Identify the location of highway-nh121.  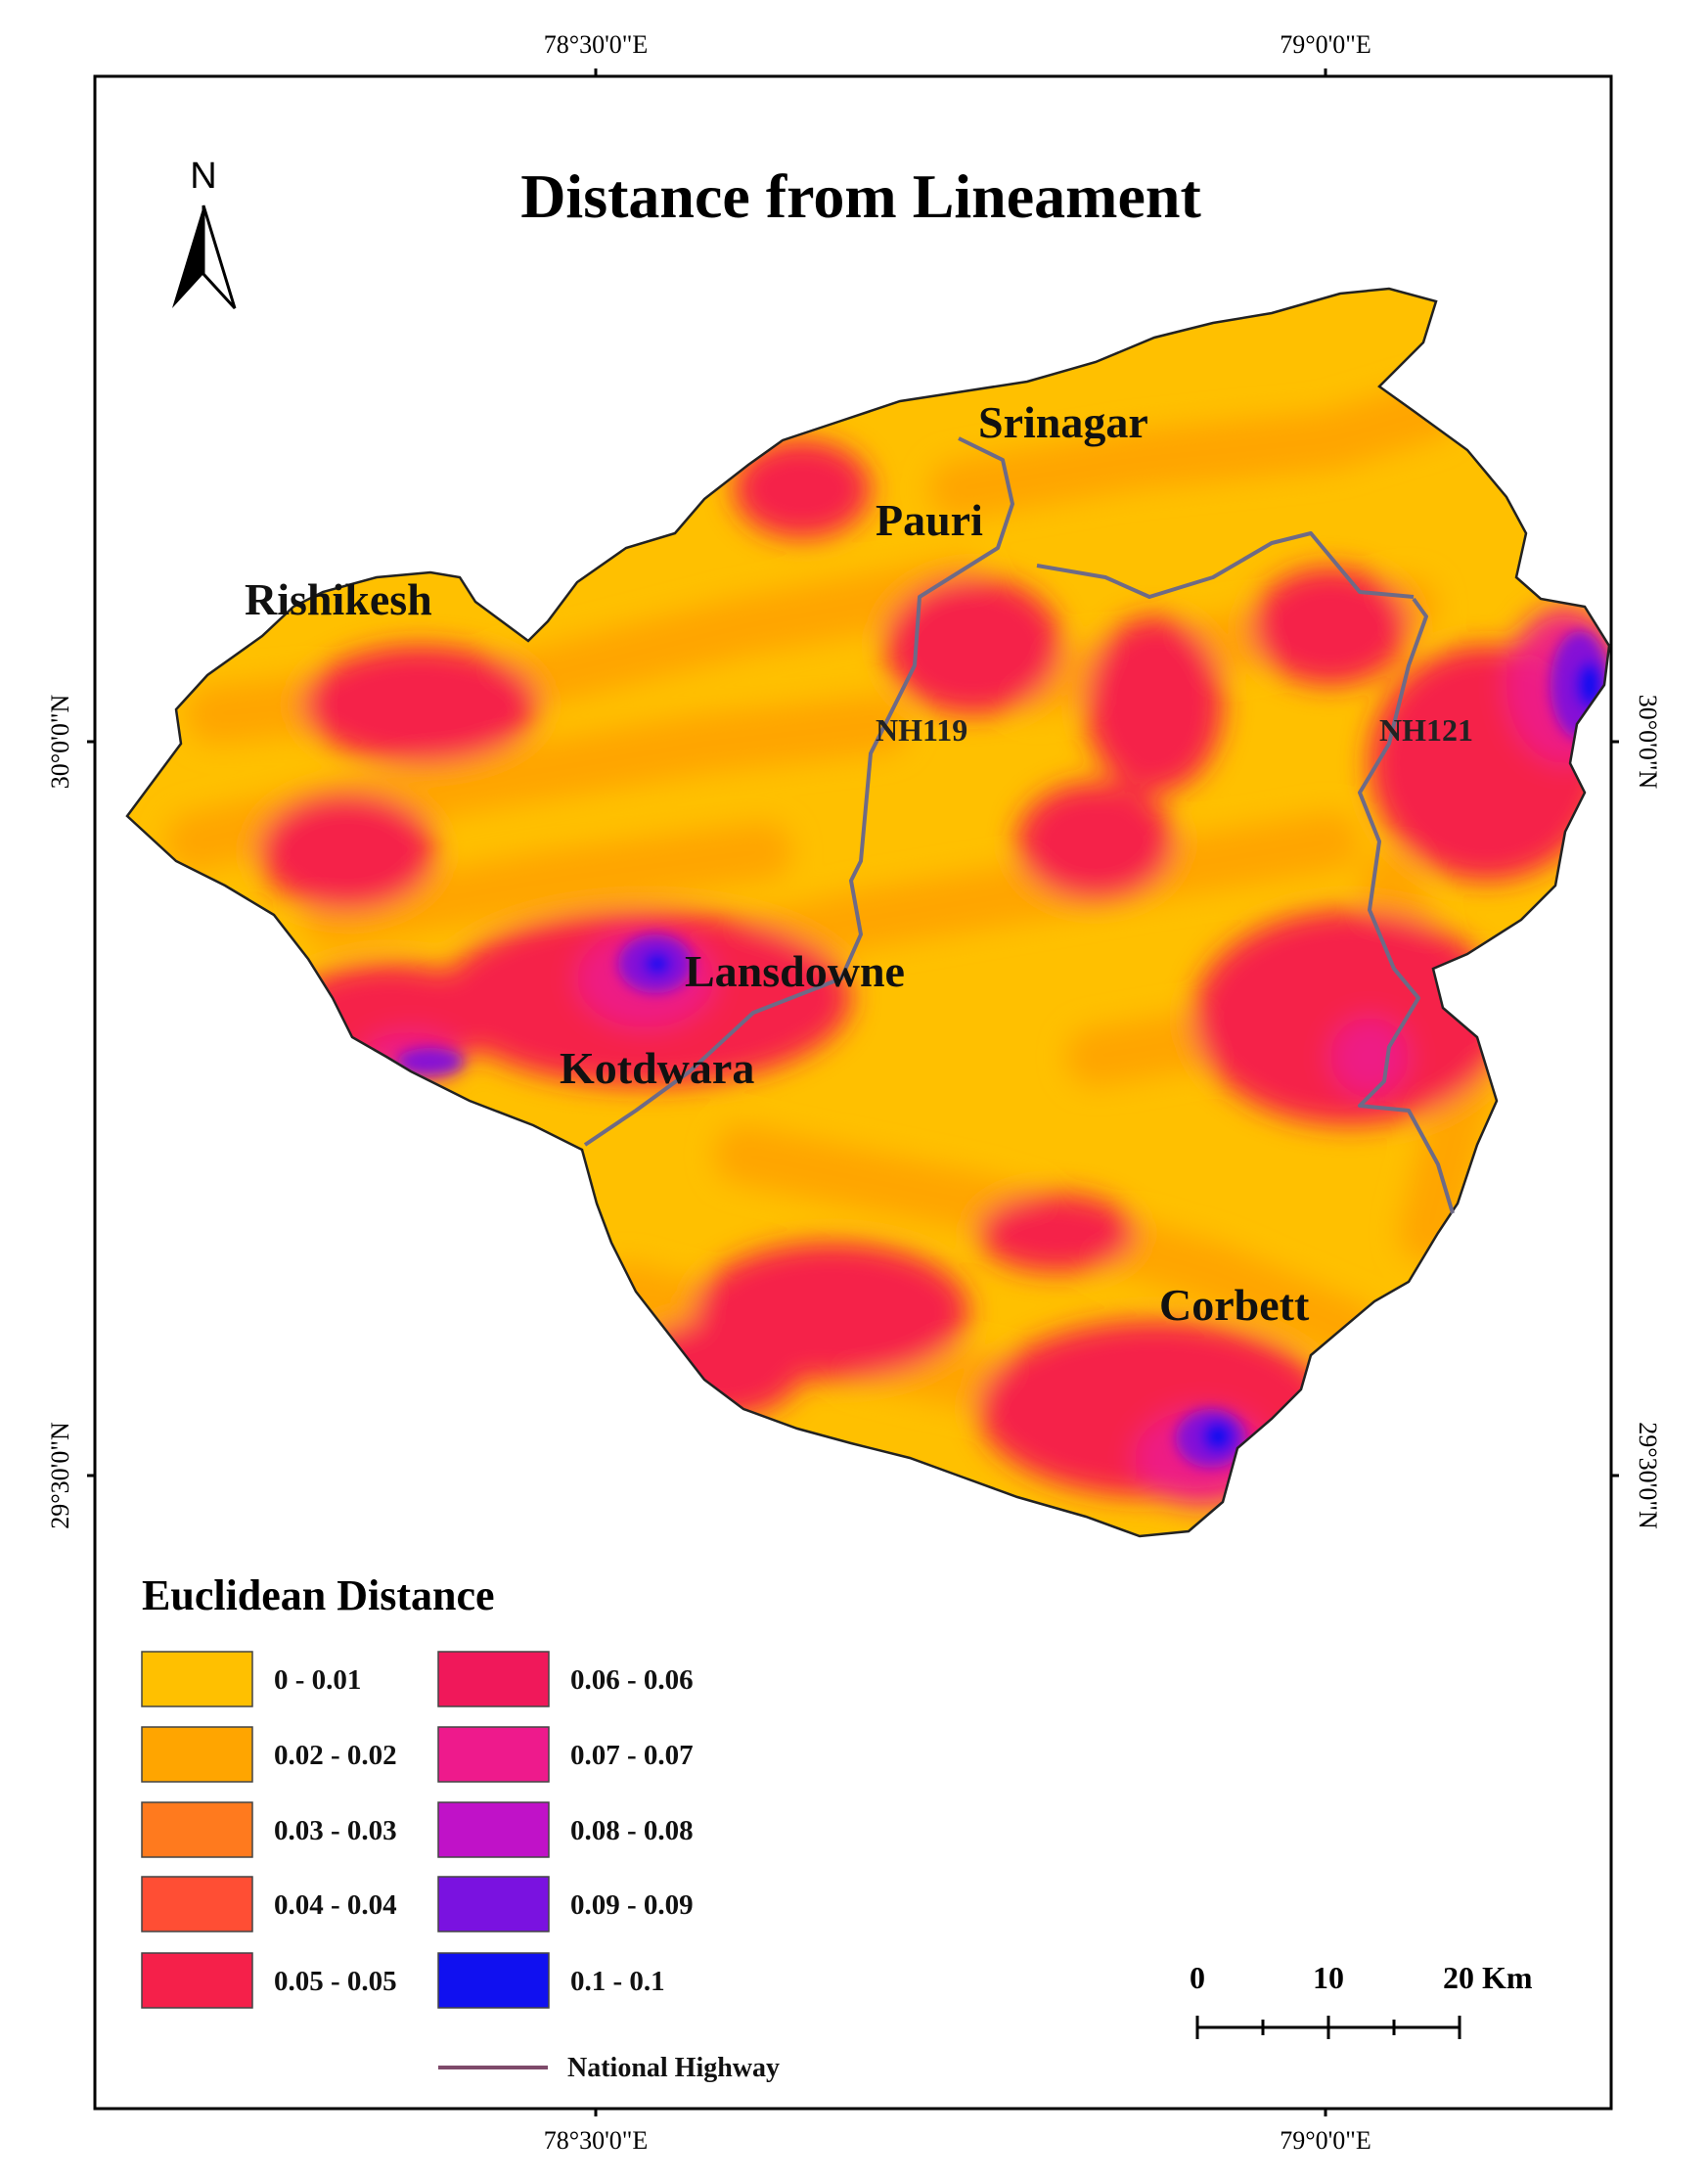
(1406, 906).